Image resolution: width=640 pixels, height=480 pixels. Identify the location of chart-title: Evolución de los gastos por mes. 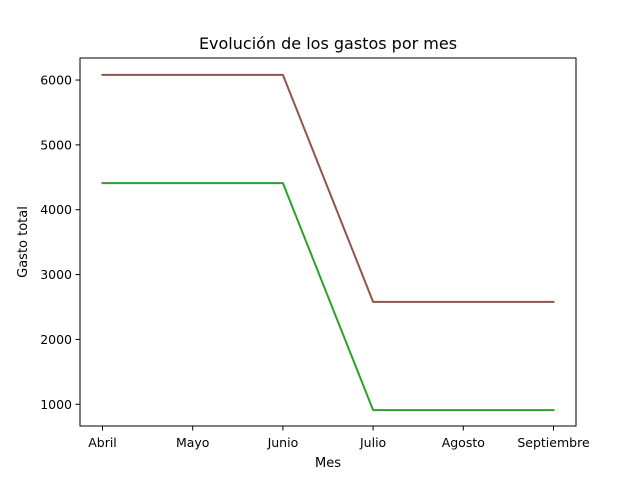
(328, 43).